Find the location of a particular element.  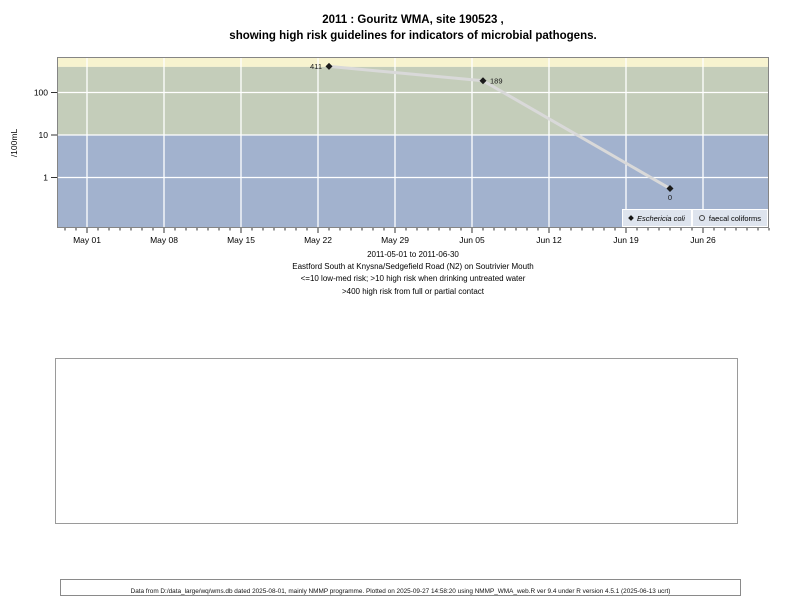

svg-text: Jun 12 is located at coordinates (549, 240).